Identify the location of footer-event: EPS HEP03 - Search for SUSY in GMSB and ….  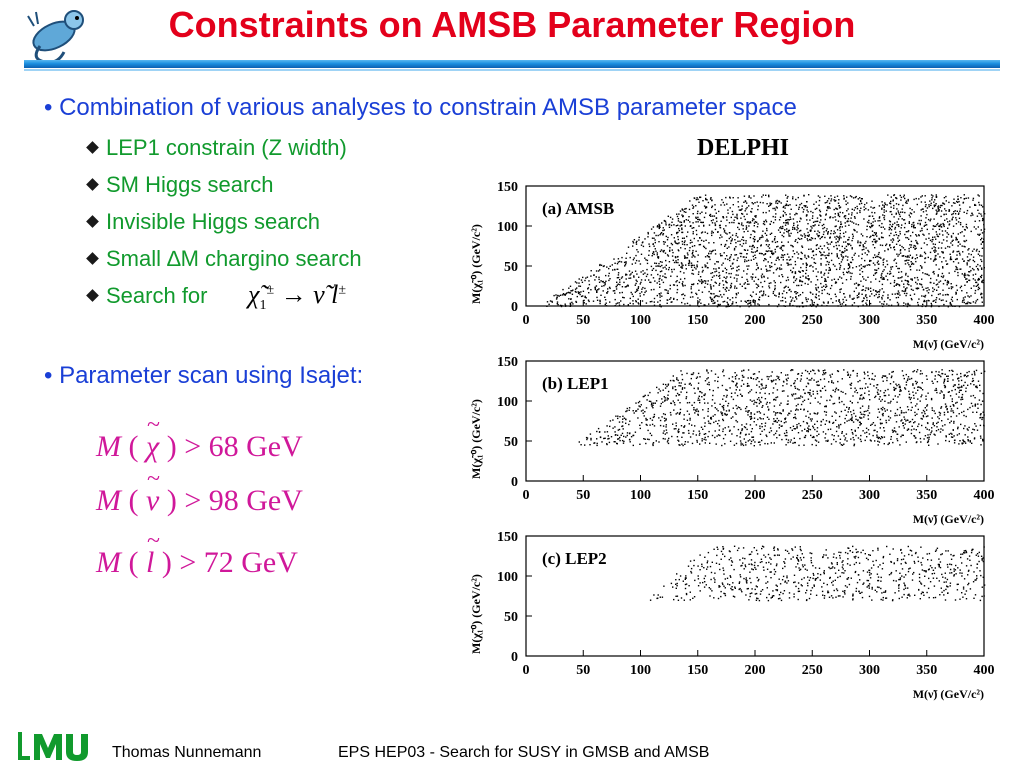
(524, 752).